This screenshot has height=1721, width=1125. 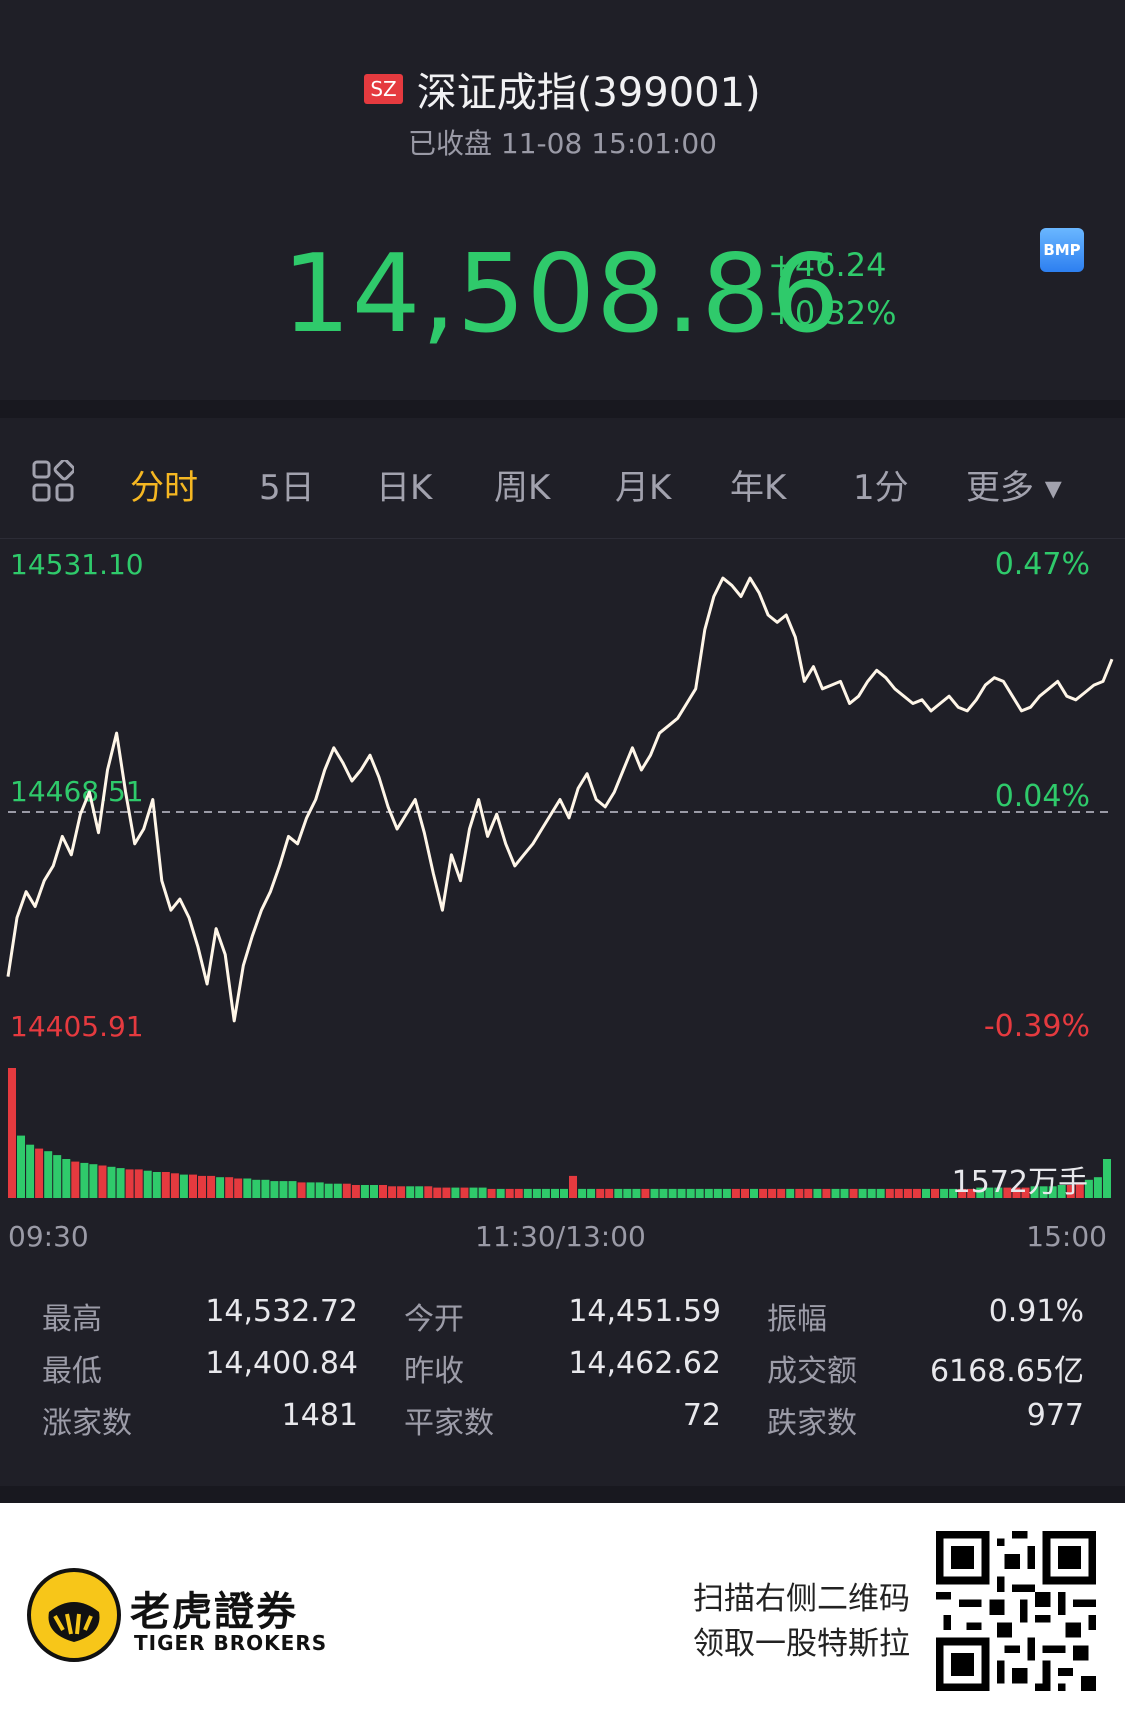 I want to click on stat-value: 72, so click(x=701, y=1415).